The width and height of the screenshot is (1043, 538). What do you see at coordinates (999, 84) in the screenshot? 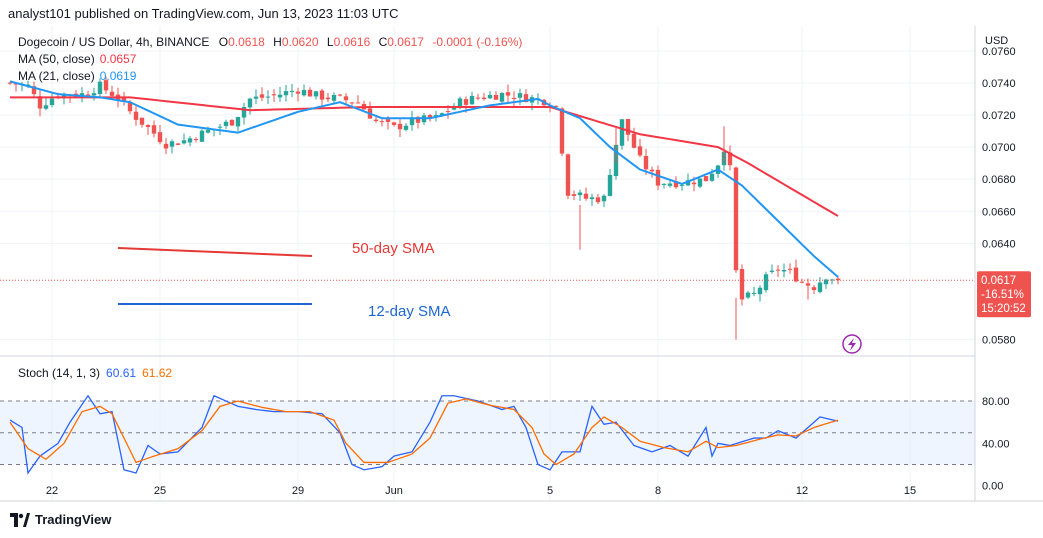
I see `price-tick-label: 0.0740` at bounding box center [999, 84].